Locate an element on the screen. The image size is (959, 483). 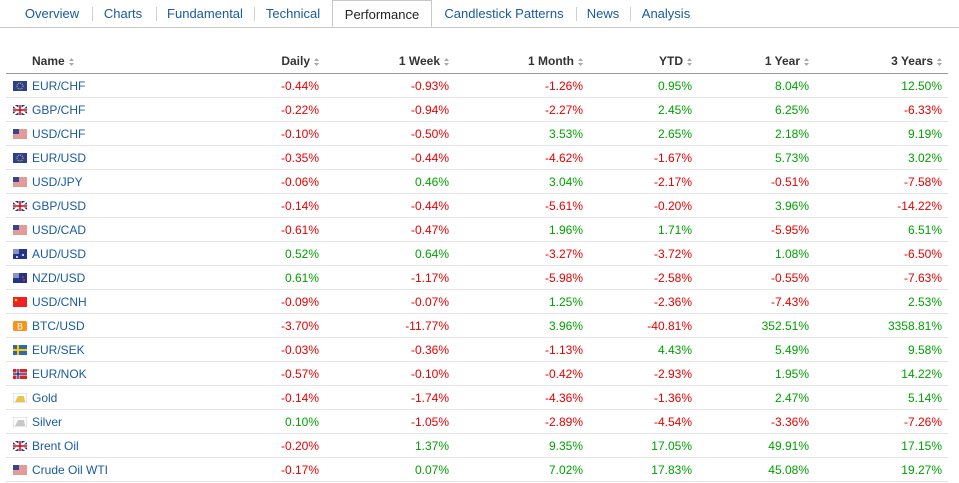
table-row: USD/CHF -0.10% -0.50% 3.53% 2.65% 2.18% 9.19% is located at coordinates (477, 133).